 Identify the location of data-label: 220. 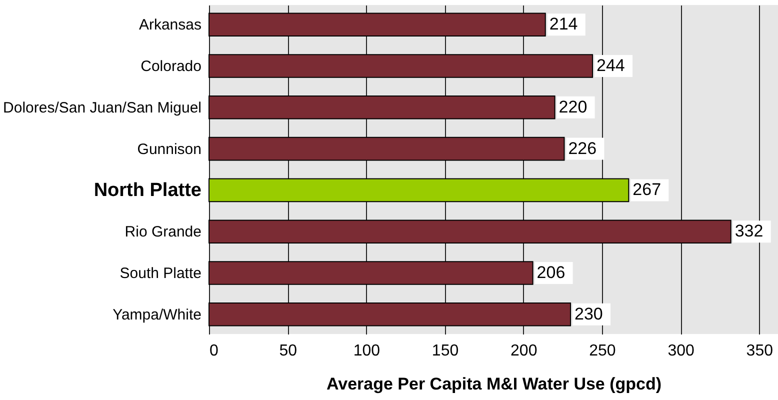
(573, 106).